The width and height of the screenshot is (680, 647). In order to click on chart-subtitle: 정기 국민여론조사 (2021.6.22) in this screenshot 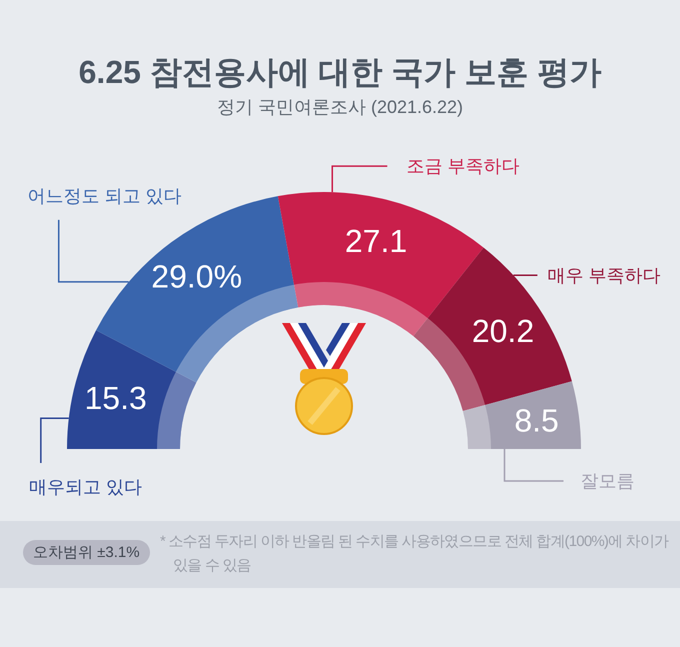, I will do `click(340, 107)`.